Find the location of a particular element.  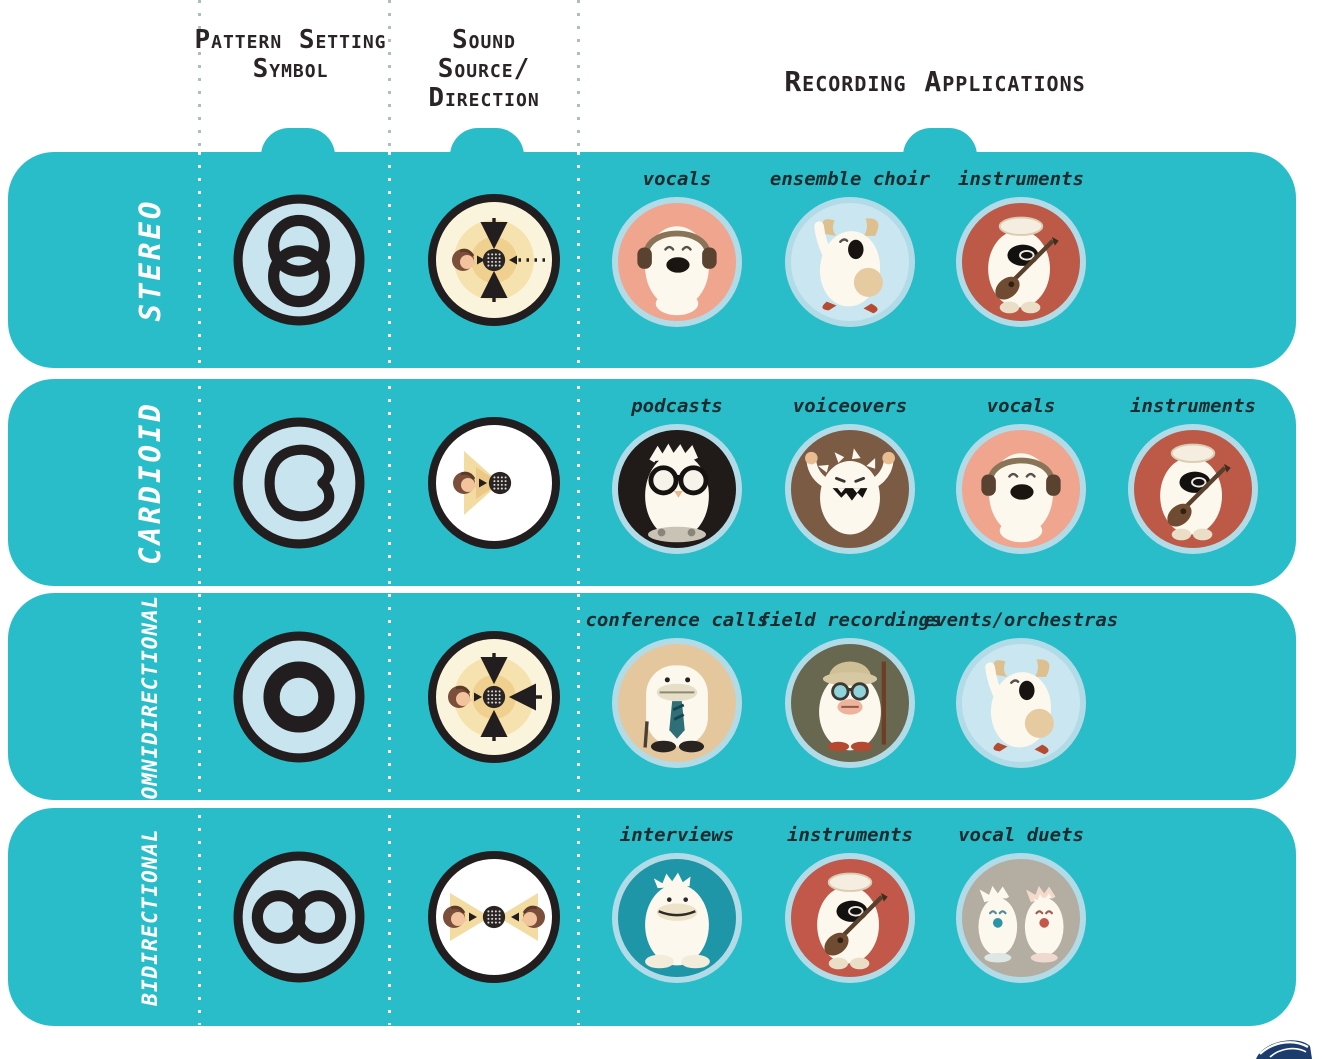

yeti-glasses-icon is located at coordinates (677, 490).